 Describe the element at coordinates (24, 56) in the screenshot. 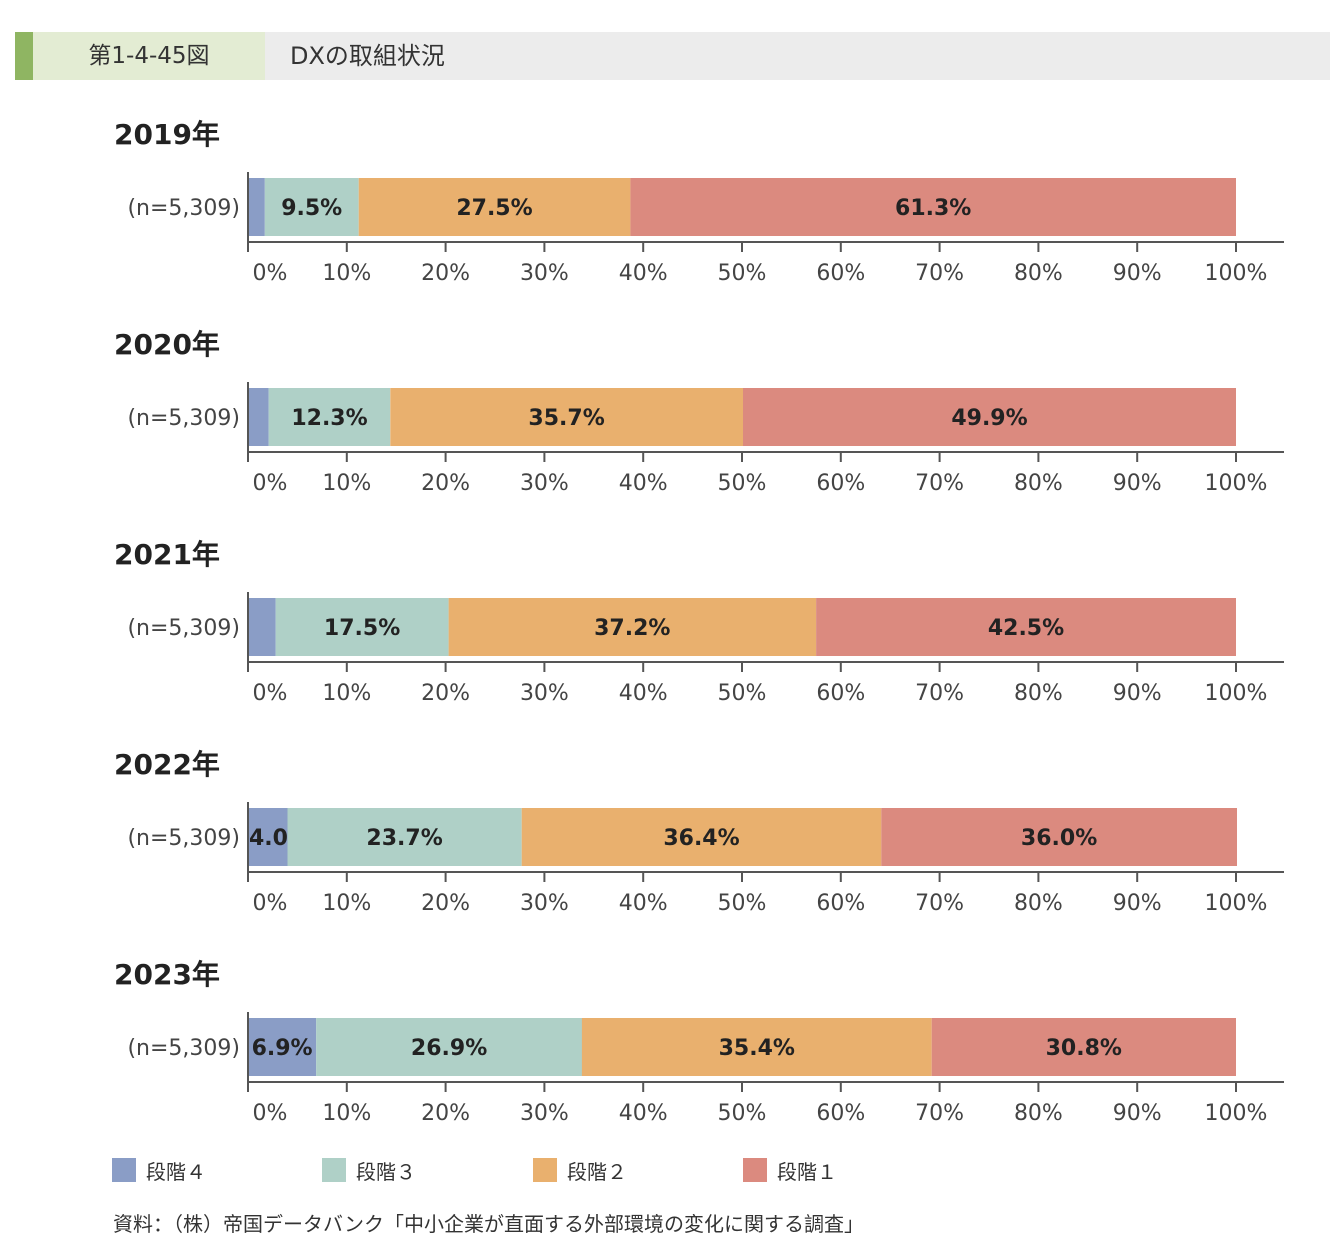

I see `header-accent-bar` at that location.